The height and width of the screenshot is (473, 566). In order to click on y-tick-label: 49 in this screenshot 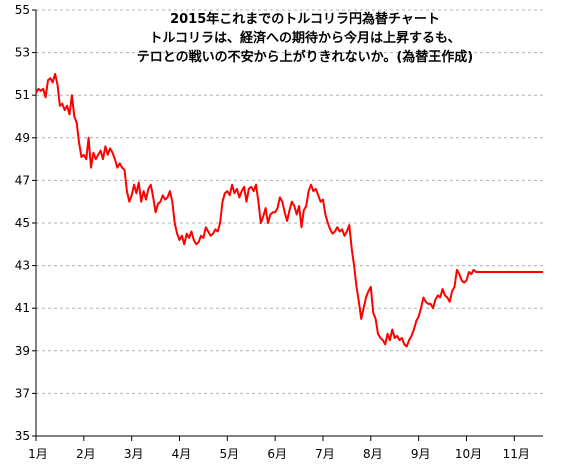, I will do `click(22, 138)`.